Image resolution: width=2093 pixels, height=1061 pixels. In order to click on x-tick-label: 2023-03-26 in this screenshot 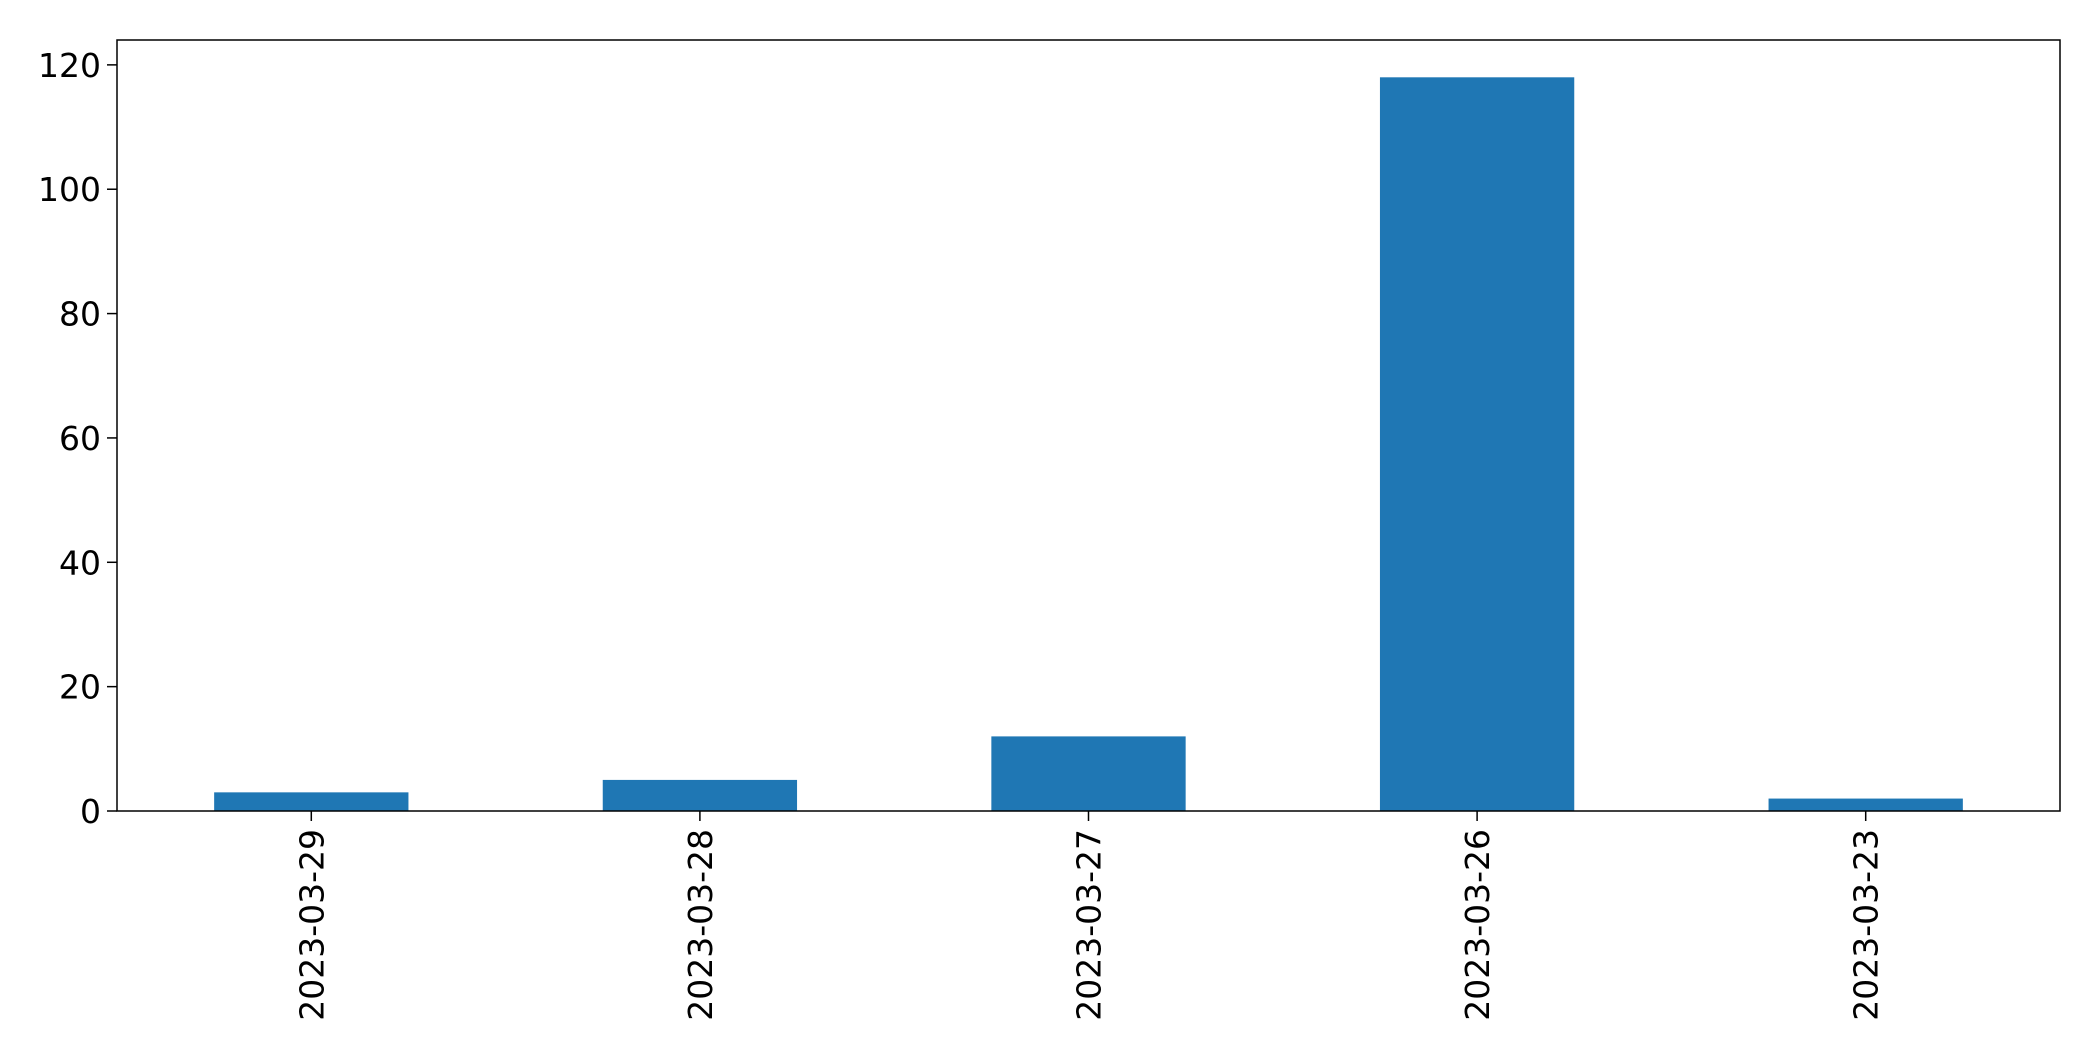, I will do `click(1477, 925)`.